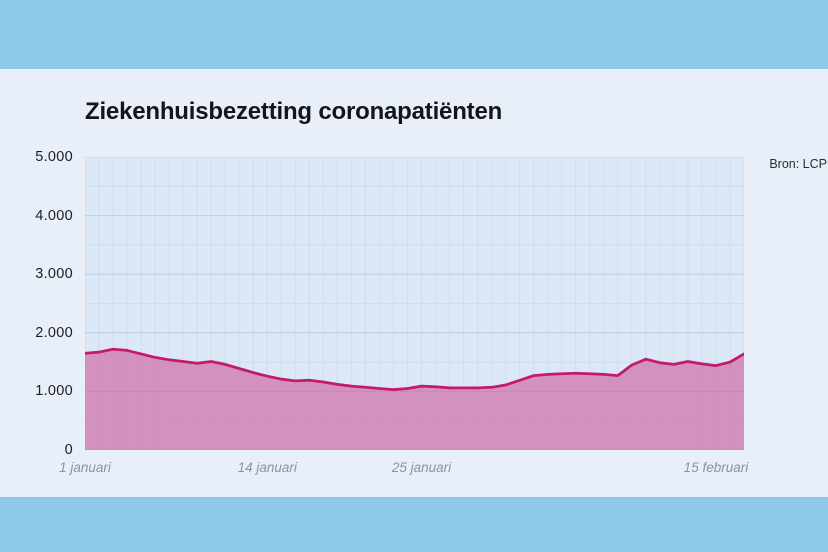 This screenshot has height=552, width=828. I want to click on area-series, so click(414, 399).